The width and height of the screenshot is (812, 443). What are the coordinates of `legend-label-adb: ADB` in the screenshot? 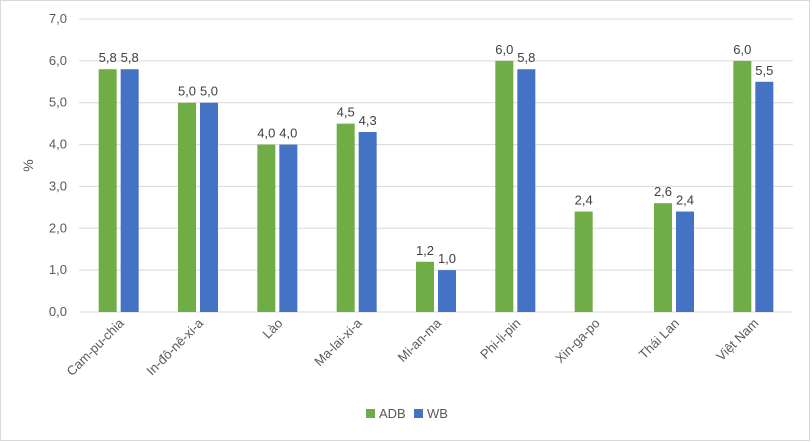 It's located at (392, 413).